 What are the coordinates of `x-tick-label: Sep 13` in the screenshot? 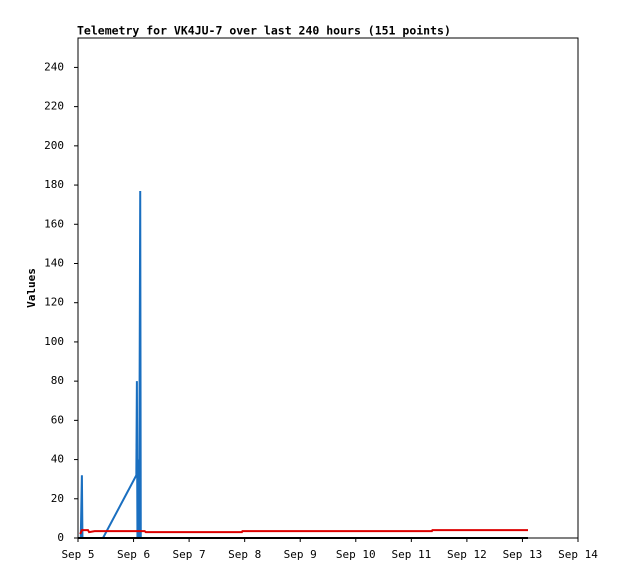 It's located at (523, 554).